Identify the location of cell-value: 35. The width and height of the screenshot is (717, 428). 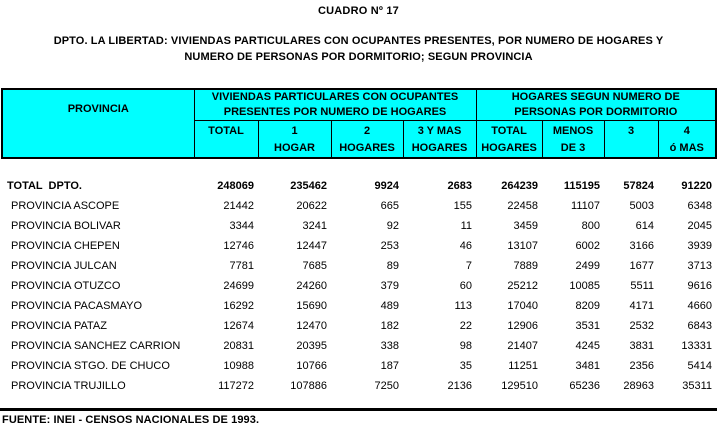
(465, 366).